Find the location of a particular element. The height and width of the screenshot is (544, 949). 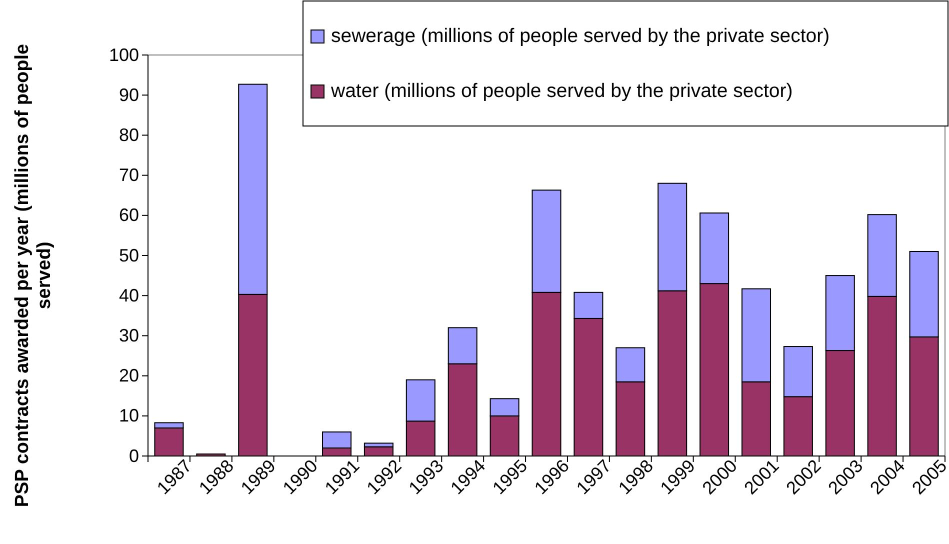

y-tick-label: 100 is located at coordinates (123, 54).